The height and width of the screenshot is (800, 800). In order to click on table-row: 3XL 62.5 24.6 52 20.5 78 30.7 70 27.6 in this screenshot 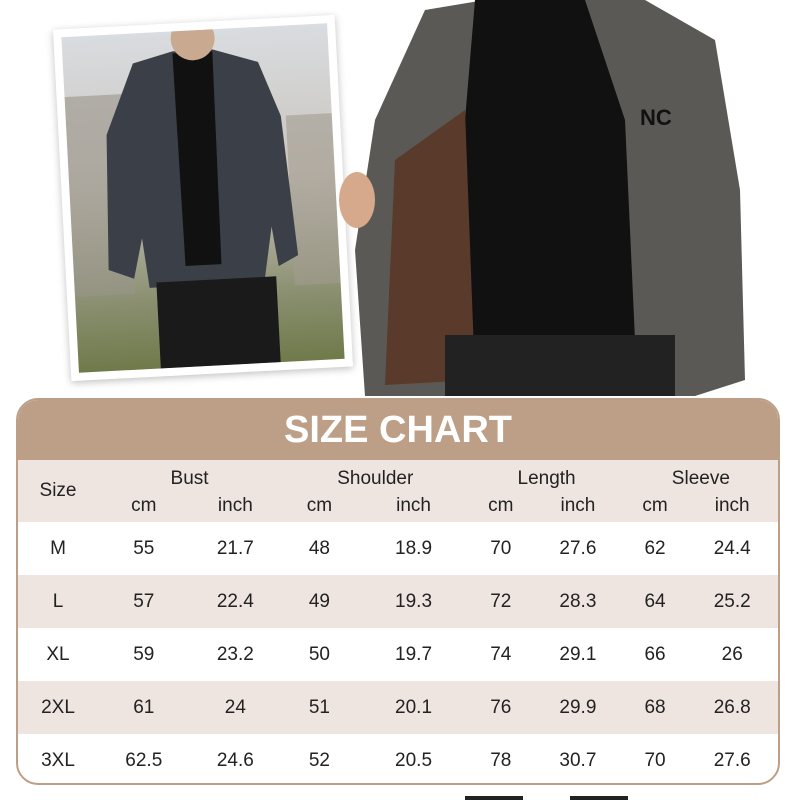, I will do `click(398, 758)`.